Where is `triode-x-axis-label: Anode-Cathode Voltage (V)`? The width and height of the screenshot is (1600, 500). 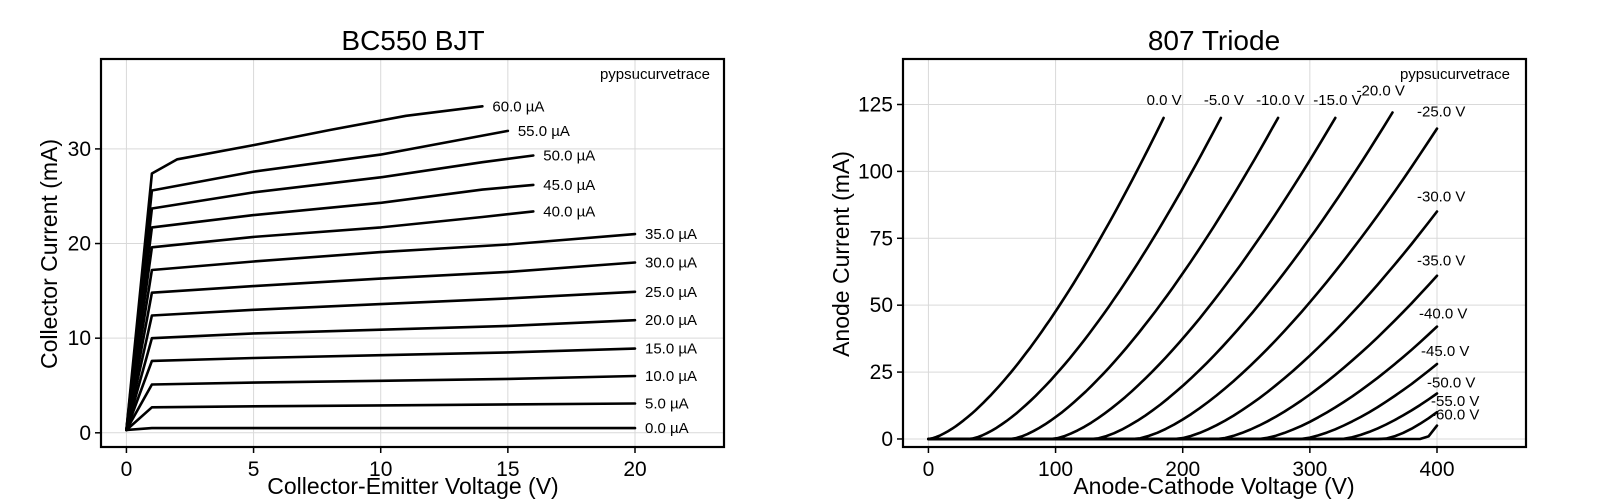
triode-x-axis-label: Anode-Cathode Voltage (V) is located at coordinates (1213, 486).